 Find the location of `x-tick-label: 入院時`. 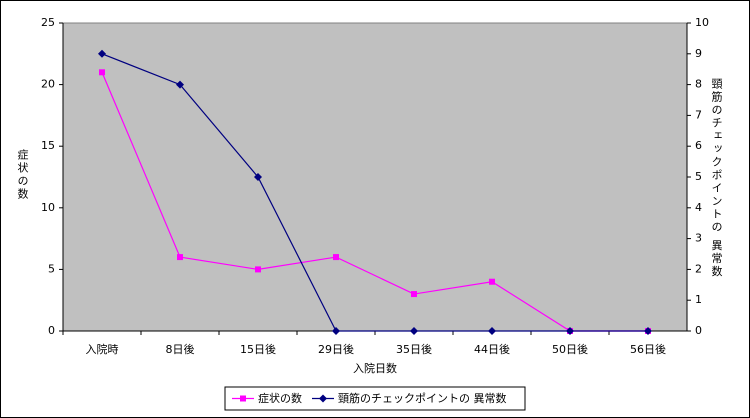

x-tick-label: 入院時 is located at coordinates (102, 349).